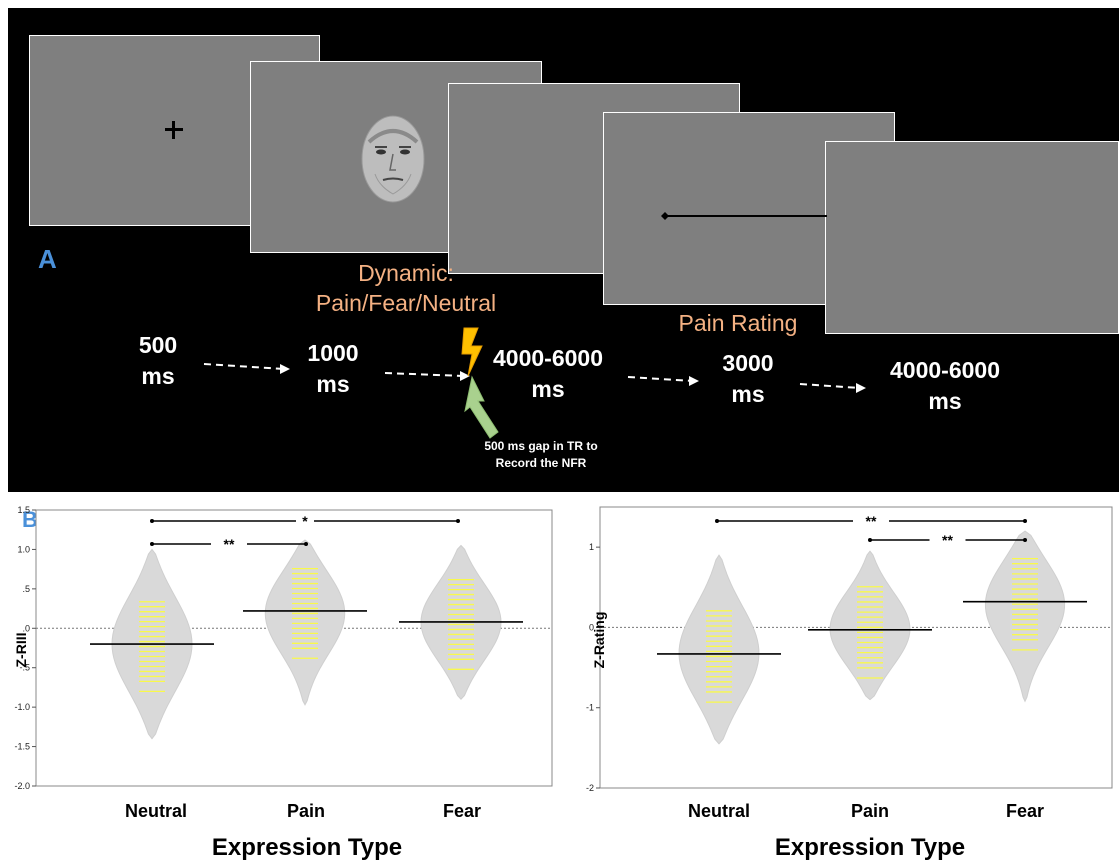 The width and height of the screenshot is (1119, 867). What do you see at coordinates (26, 628) in the screenshot?
I see `y-tick-label: .0` at bounding box center [26, 628].